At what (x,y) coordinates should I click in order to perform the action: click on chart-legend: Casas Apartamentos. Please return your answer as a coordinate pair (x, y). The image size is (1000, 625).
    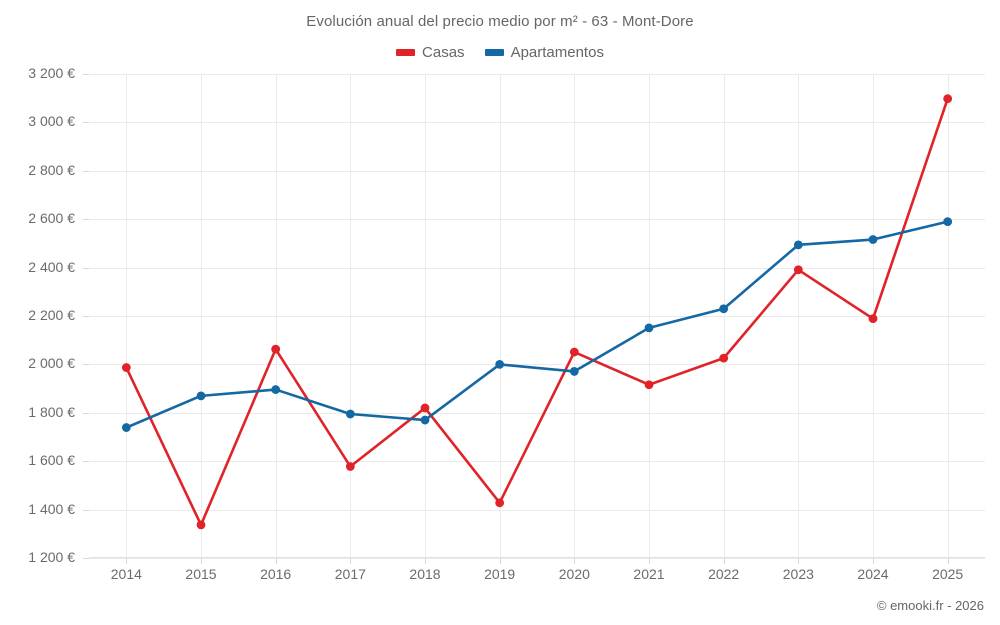
    Looking at the image, I should click on (500, 52).